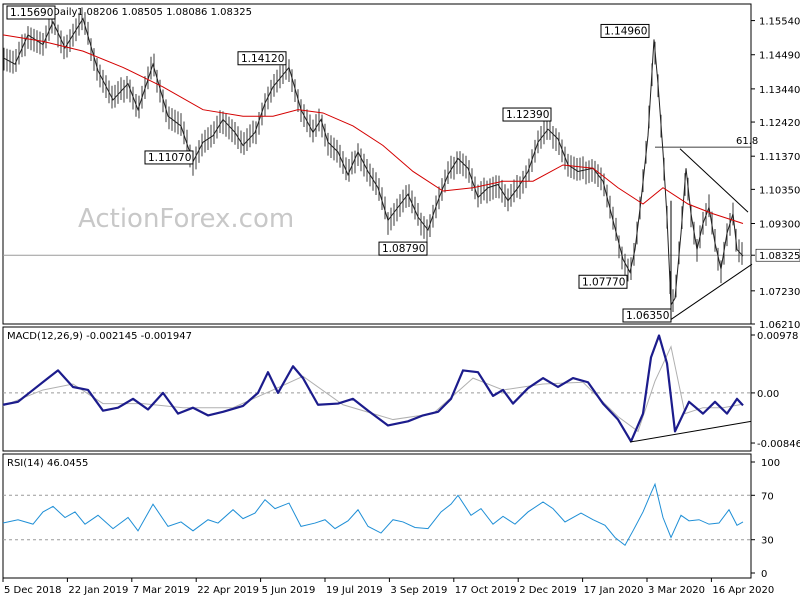  I want to click on rsi-y-tick-label: 70, so click(767, 496).